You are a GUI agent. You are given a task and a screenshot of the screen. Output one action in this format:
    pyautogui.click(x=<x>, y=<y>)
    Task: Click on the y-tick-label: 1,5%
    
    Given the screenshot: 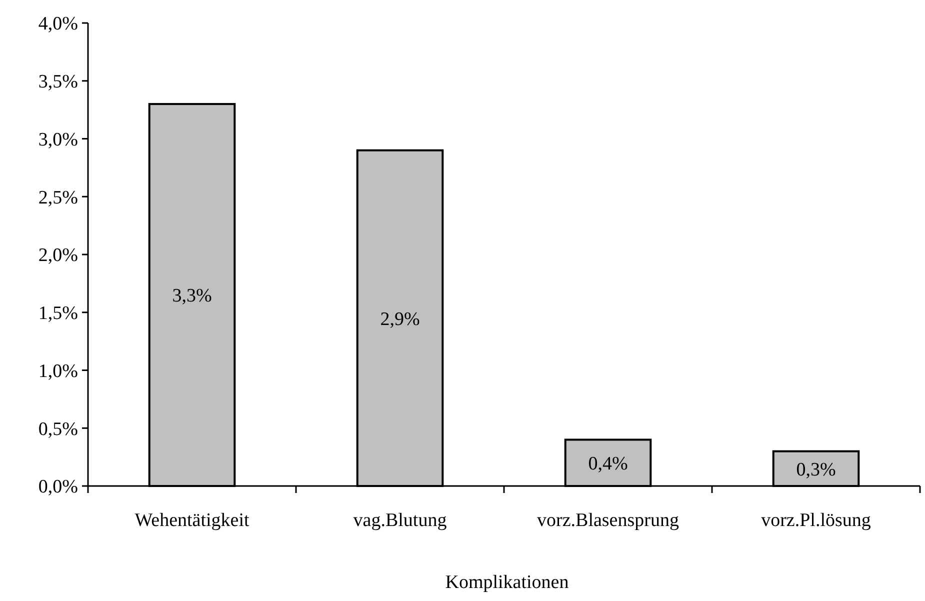 What is the action you would take?
    pyautogui.click(x=58, y=313)
    